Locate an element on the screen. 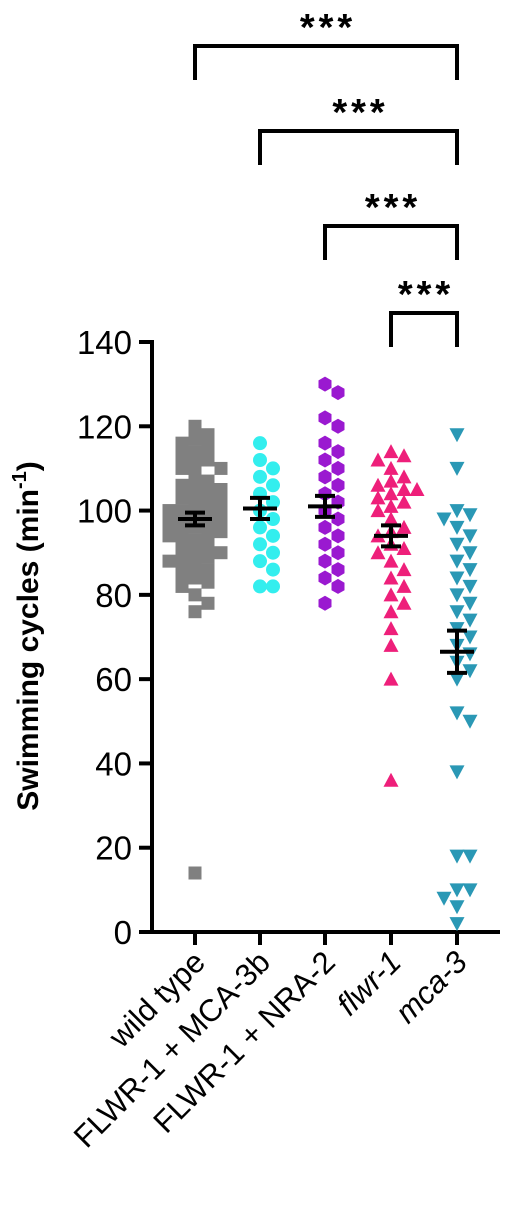  y-tick-label: 20 is located at coordinates (113, 848).